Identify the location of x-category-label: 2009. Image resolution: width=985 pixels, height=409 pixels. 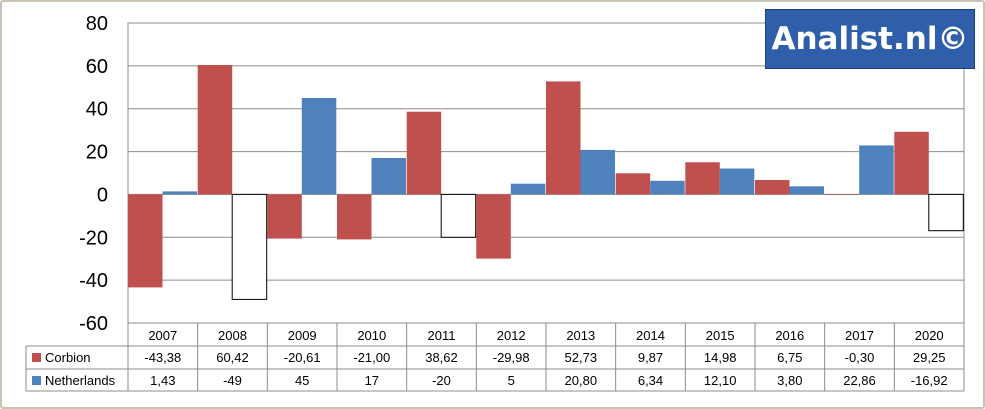
(302, 335).